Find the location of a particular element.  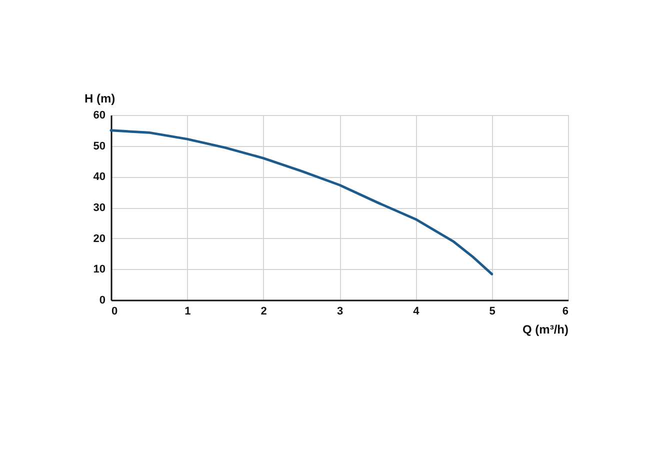

y-axis-title: H (m) is located at coordinates (100, 99).